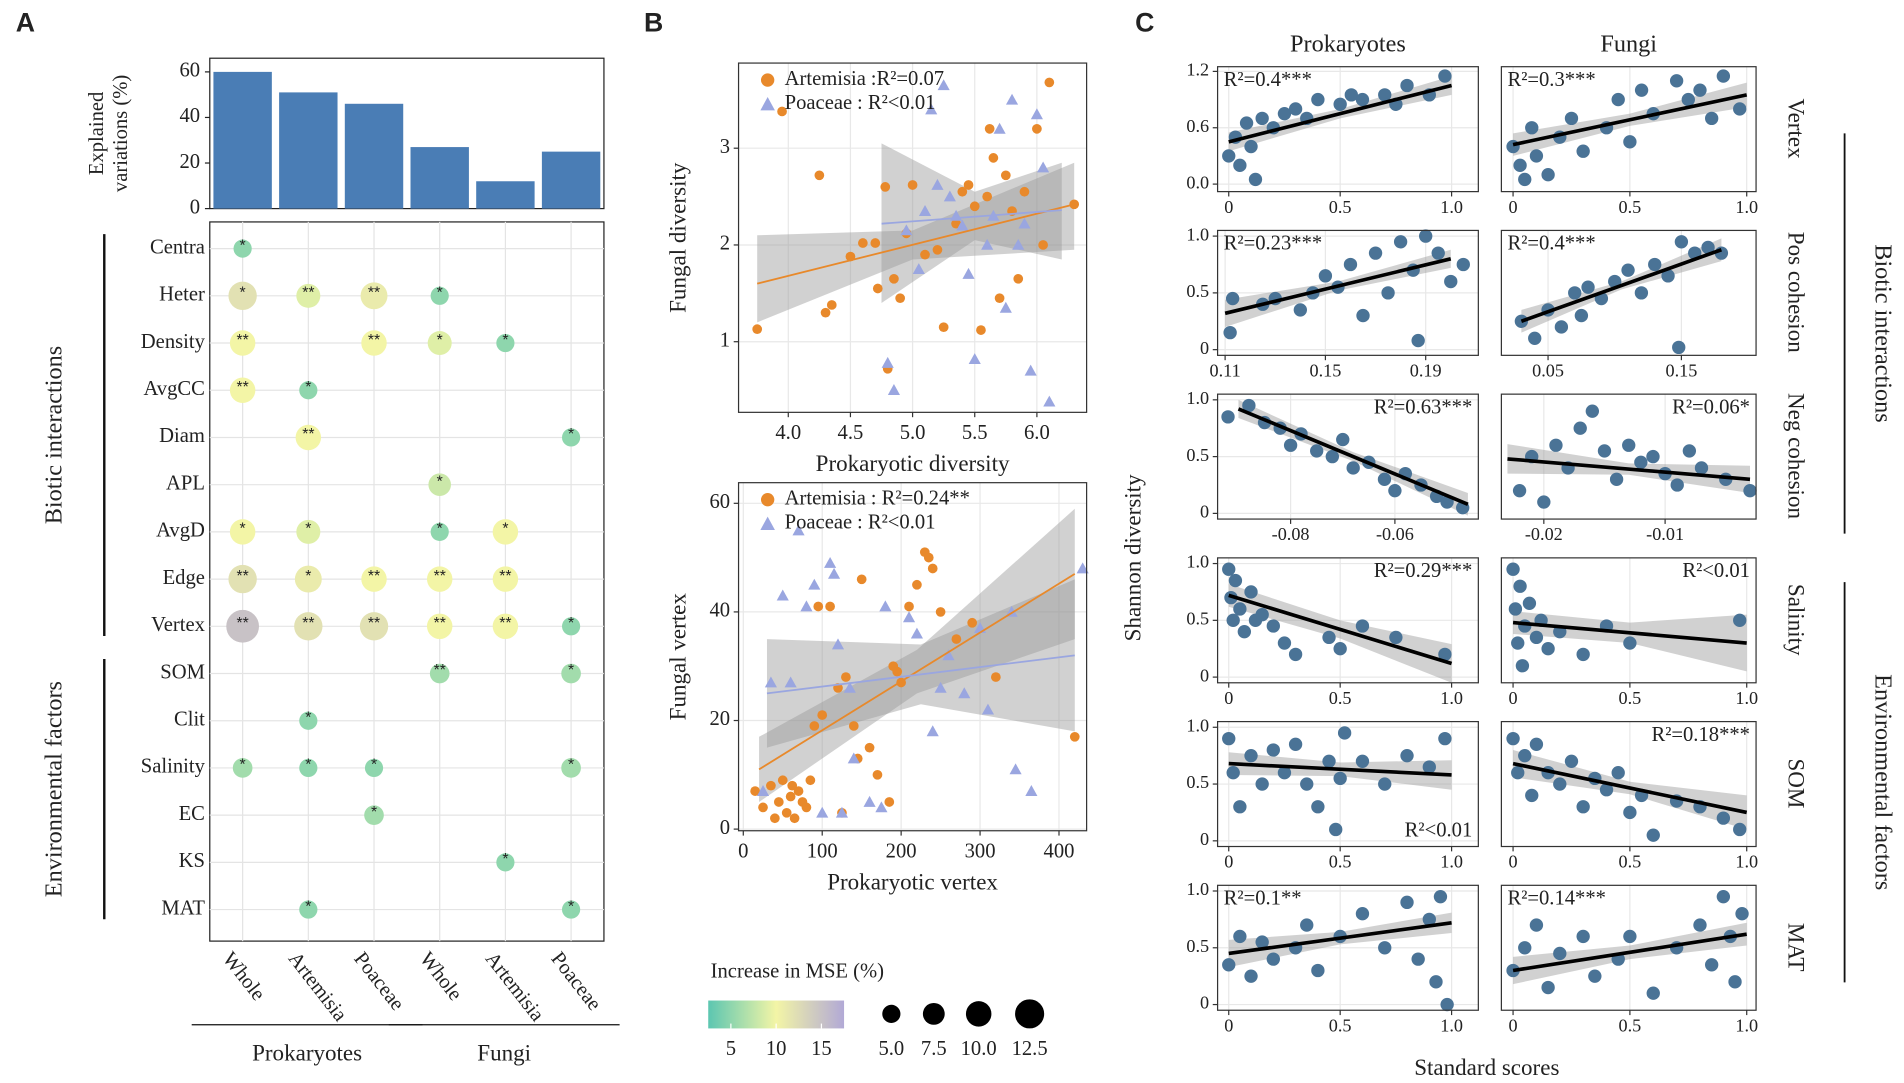 The height and width of the screenshot is (1083, 1904). What do you see at coordinates (182, 672) in the screenshot?
I see `row-label: SOM` at bounding box center [182, 672].